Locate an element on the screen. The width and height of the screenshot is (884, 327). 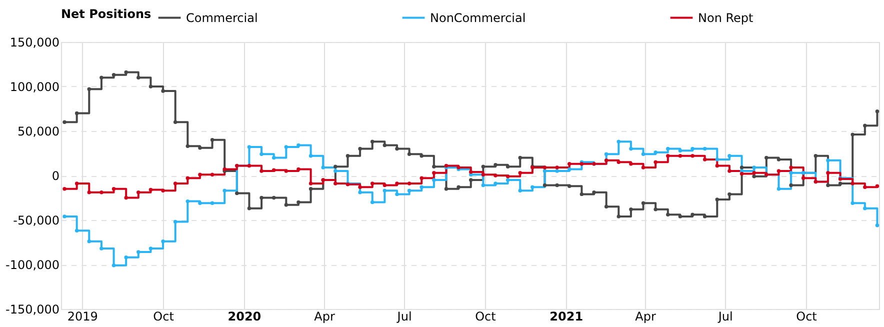
legend-label: NonCommercial is located at coordinates (478, 17).